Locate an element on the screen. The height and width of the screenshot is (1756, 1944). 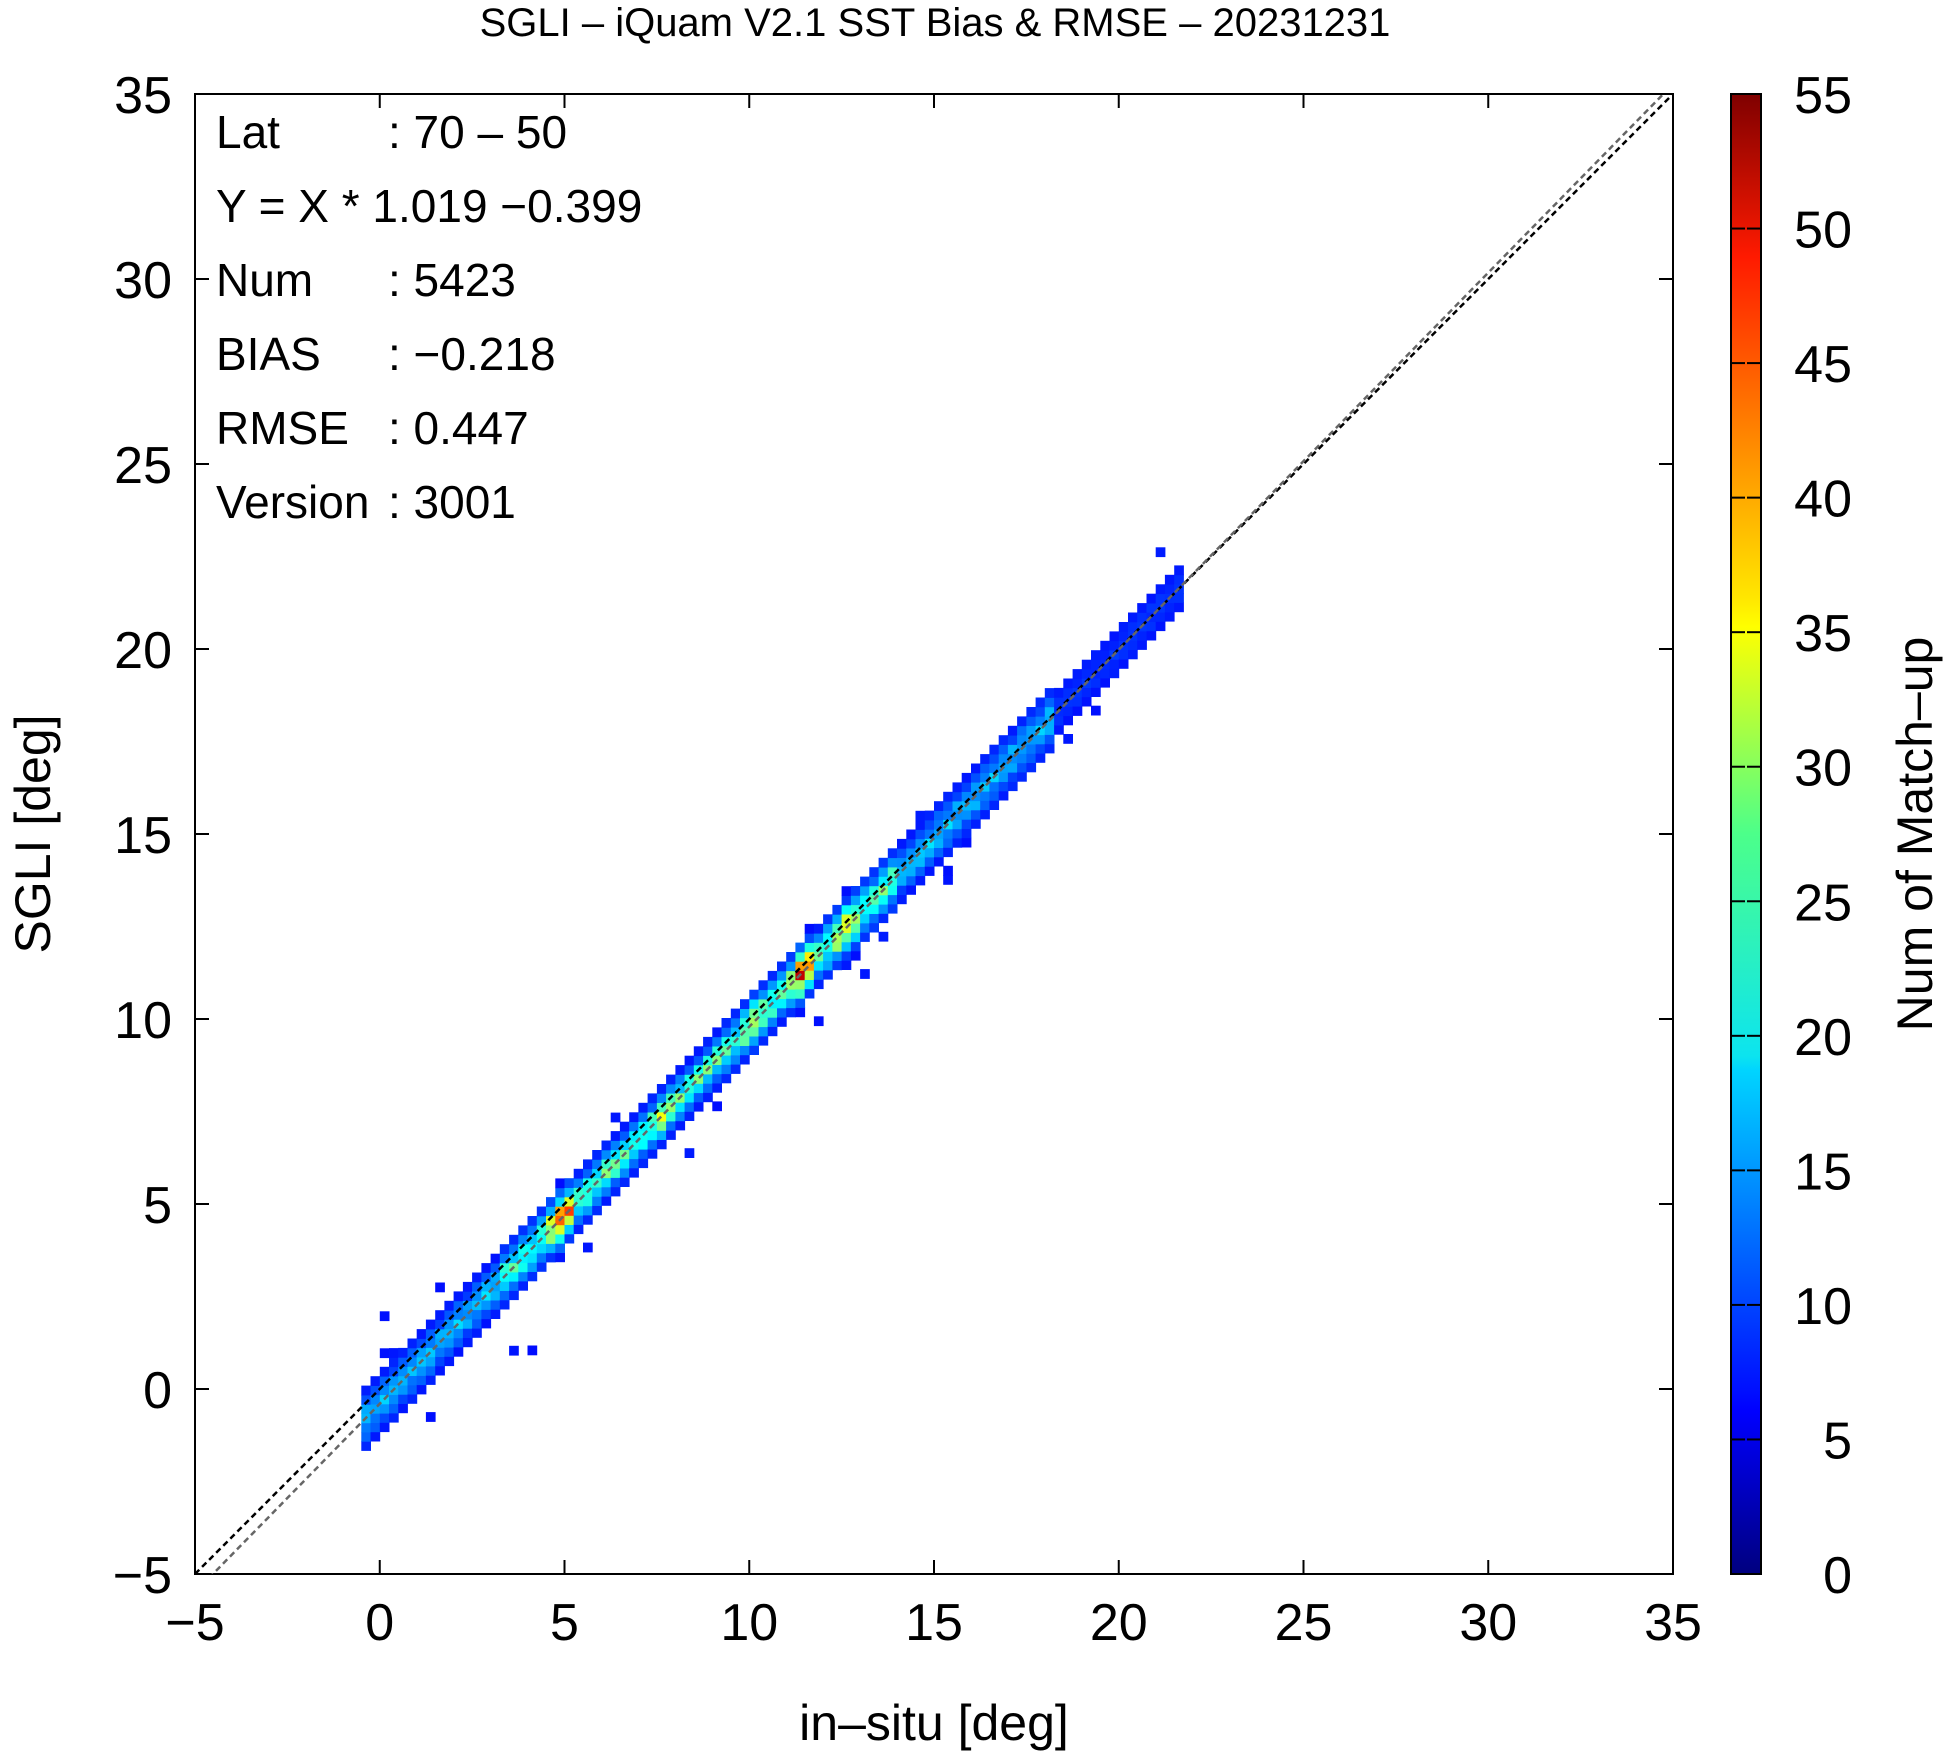
colorbar-tick-label: 45 is located at coordinates (1823, 365).